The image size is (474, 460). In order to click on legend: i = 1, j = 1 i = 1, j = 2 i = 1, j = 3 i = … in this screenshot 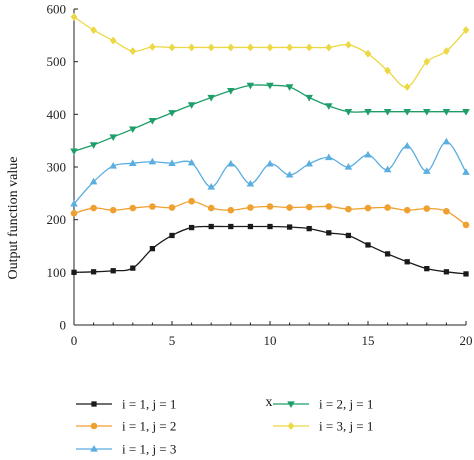, I will do `click(224, 427)`.